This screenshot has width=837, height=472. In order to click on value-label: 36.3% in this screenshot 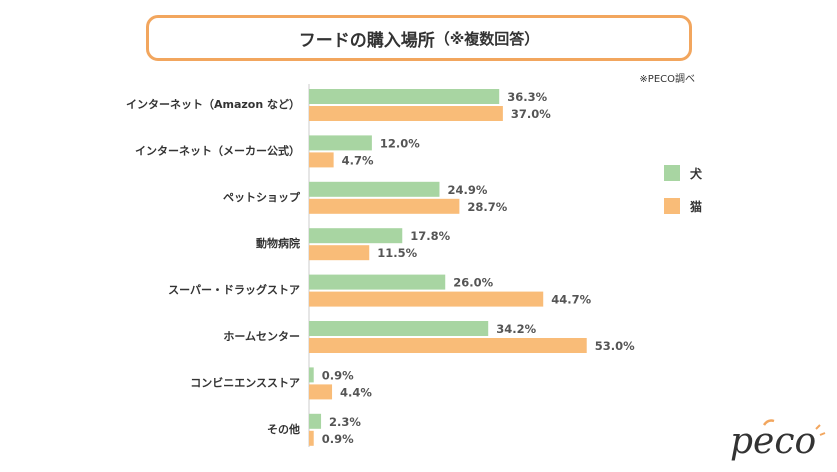, I will do `click(527, 97)`.